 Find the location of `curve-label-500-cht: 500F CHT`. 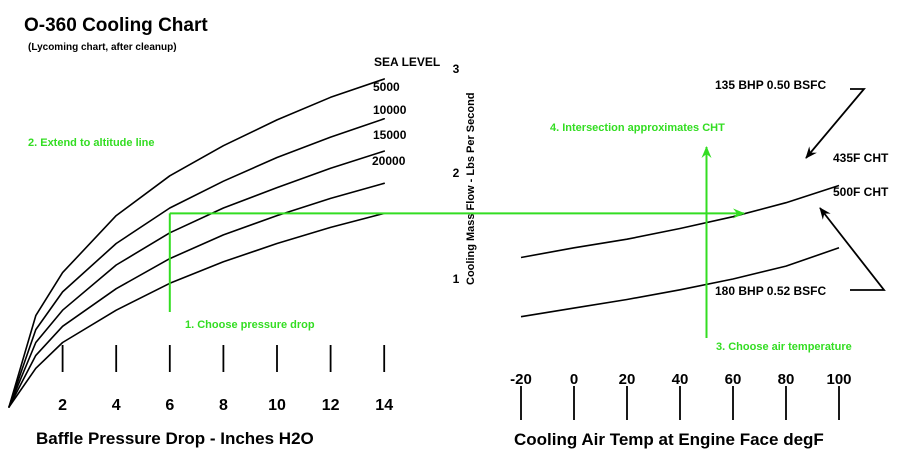

curve-label-500-cht: 500F CHT is located at coordinates (861, 192).